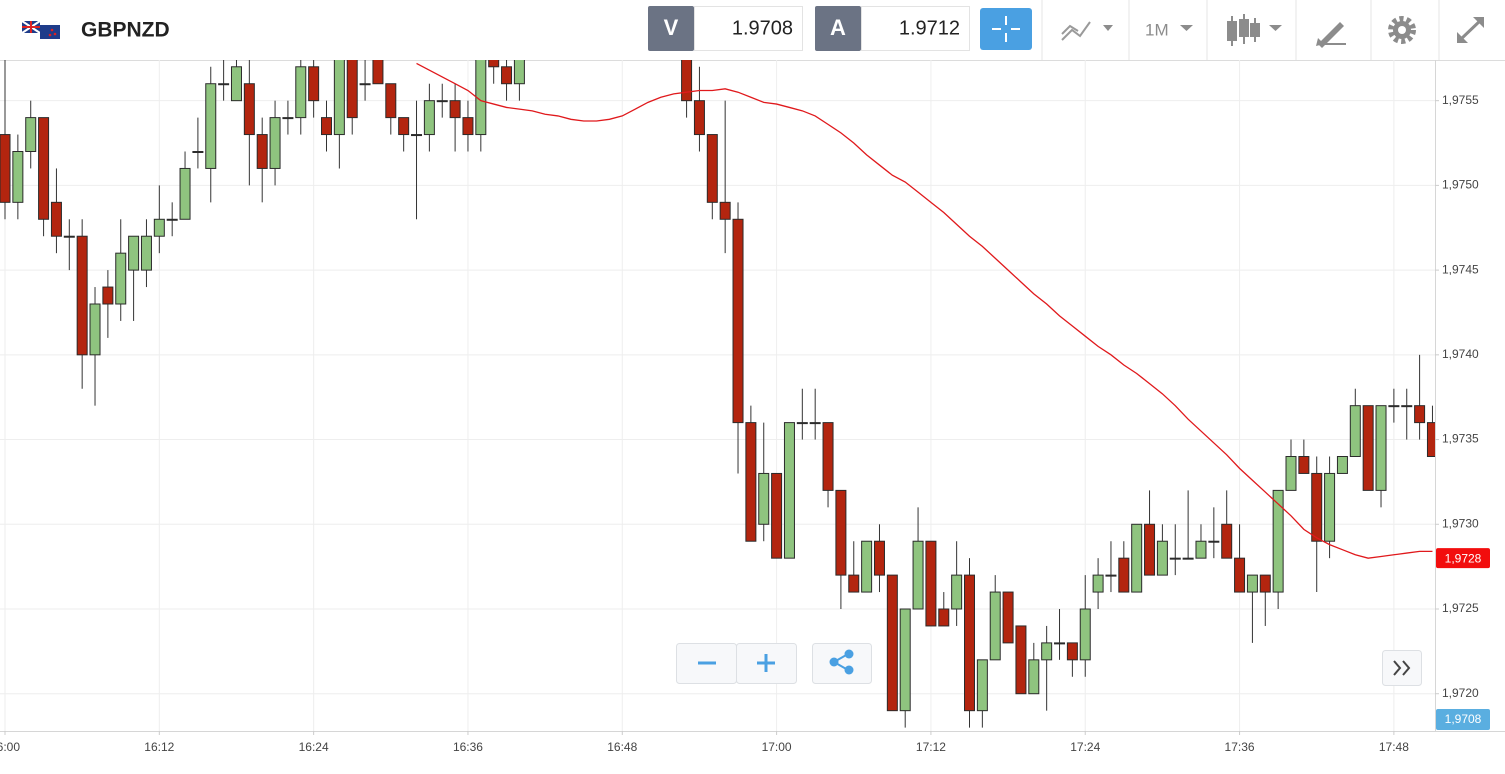 This screenshot has height=774, width=1505. I want to click on x-tick-label: 17:36, so click(1240, 747).